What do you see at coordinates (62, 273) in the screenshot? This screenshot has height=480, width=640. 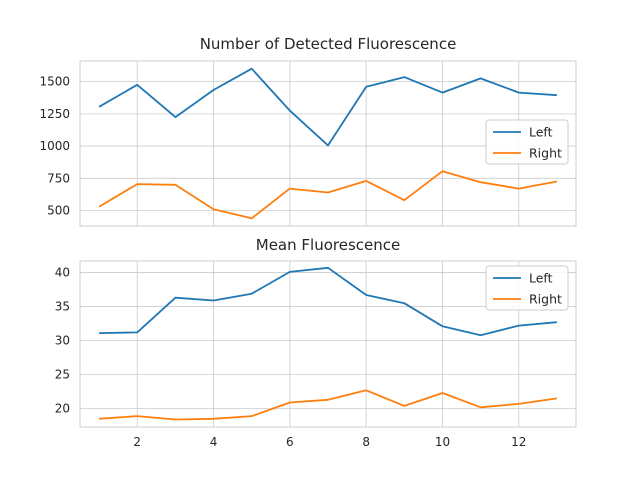 I see `y-tick-label: 40` at bounding box center [62, 273].